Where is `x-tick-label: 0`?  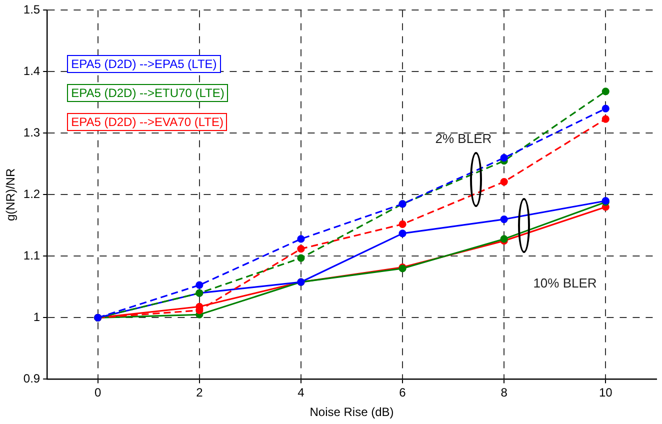
x-tick-label: 0 is located at coordinates (98, 393).